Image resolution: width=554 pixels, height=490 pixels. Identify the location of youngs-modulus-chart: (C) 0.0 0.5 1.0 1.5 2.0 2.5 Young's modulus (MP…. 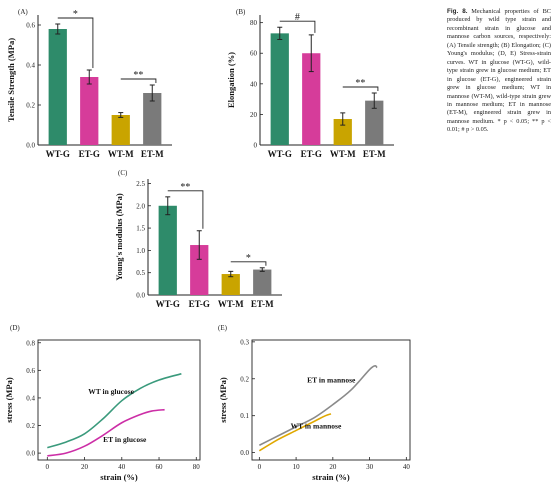
(198, 239).